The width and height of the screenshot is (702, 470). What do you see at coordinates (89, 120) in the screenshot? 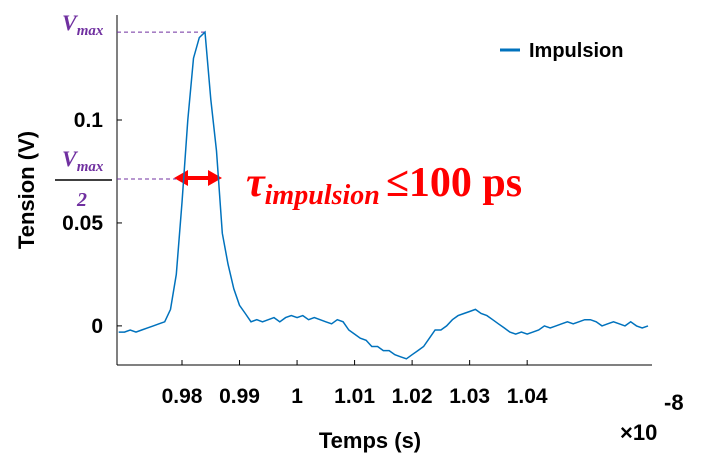
I see `y-tick-label: 0.1` at bounding box center [89, 120].